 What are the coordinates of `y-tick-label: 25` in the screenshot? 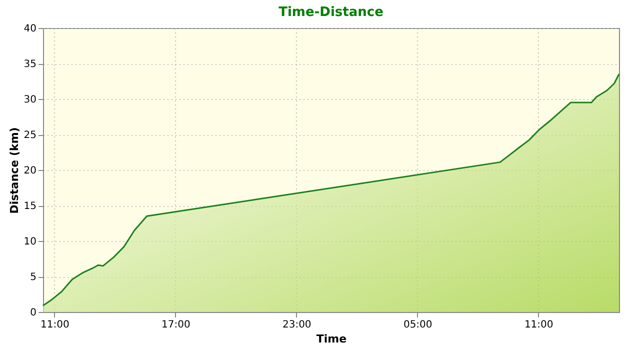 It's located at (30, 135).